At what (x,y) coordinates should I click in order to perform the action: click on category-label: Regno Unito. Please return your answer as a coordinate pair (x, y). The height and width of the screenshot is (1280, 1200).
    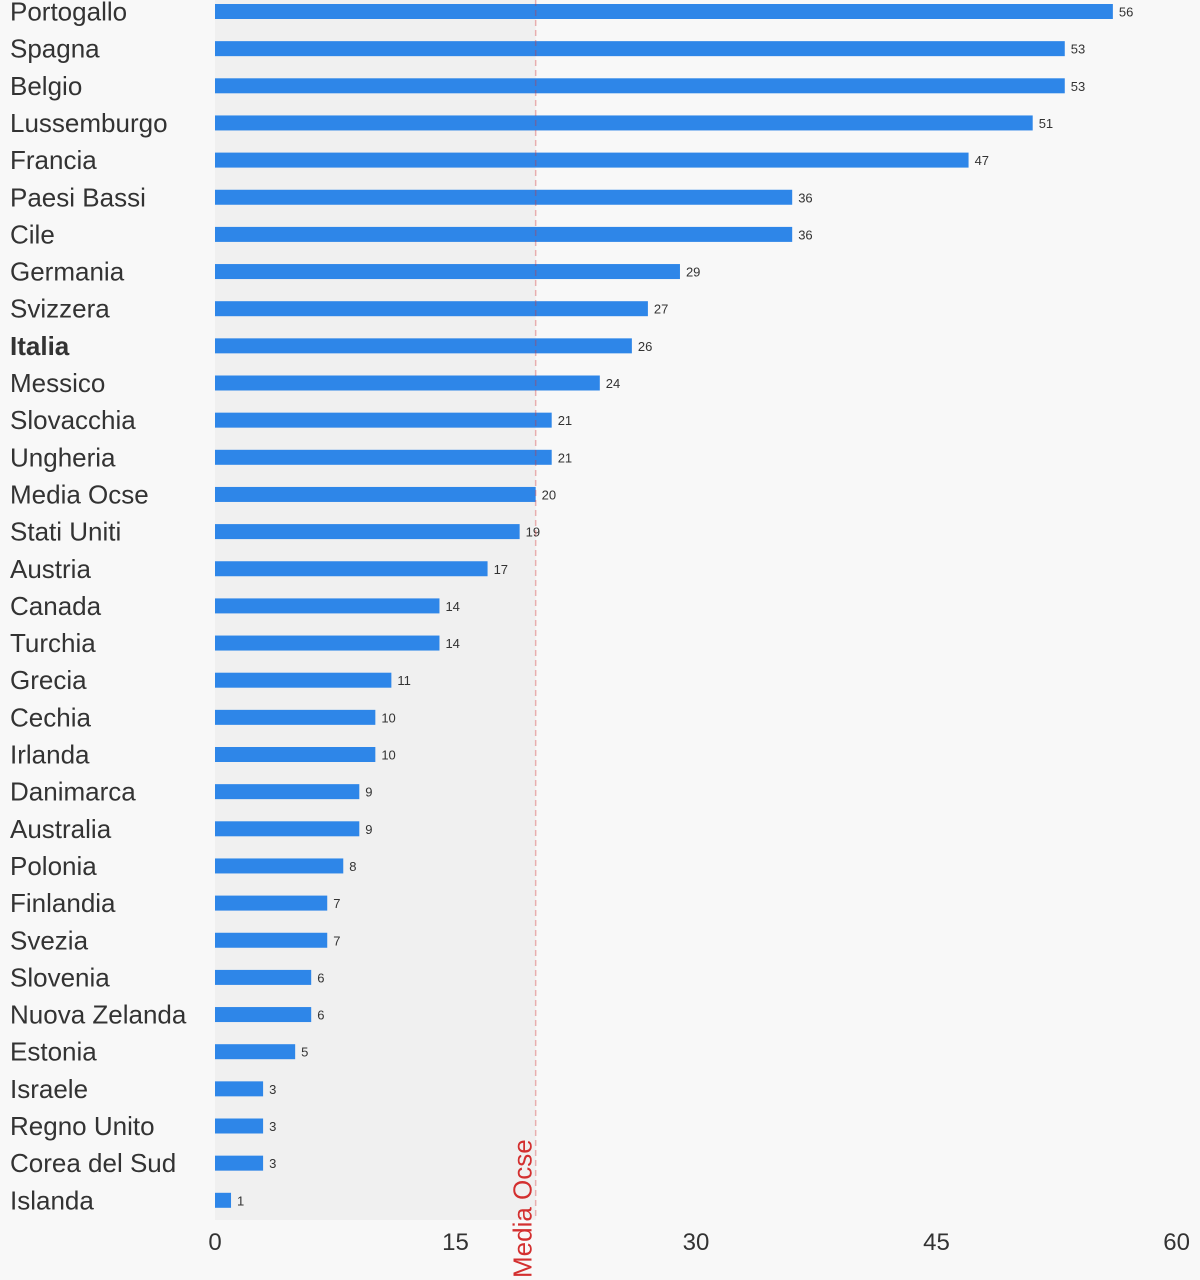
    Looking at the image, I should click on (82, 1126).